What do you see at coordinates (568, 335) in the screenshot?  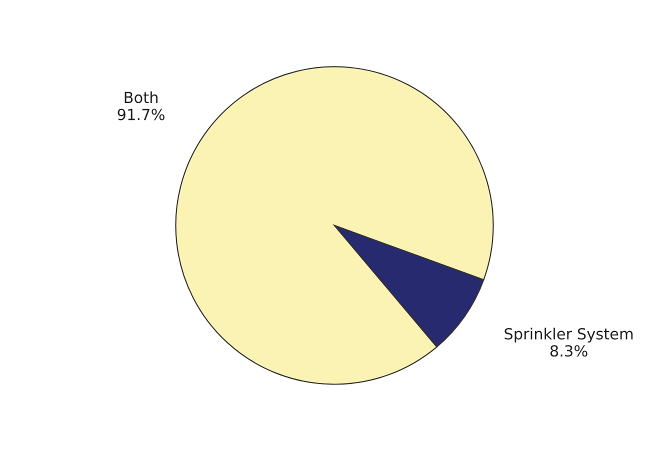 I see `slice-label: Sprinkler System` at bounding box center [568, 335].